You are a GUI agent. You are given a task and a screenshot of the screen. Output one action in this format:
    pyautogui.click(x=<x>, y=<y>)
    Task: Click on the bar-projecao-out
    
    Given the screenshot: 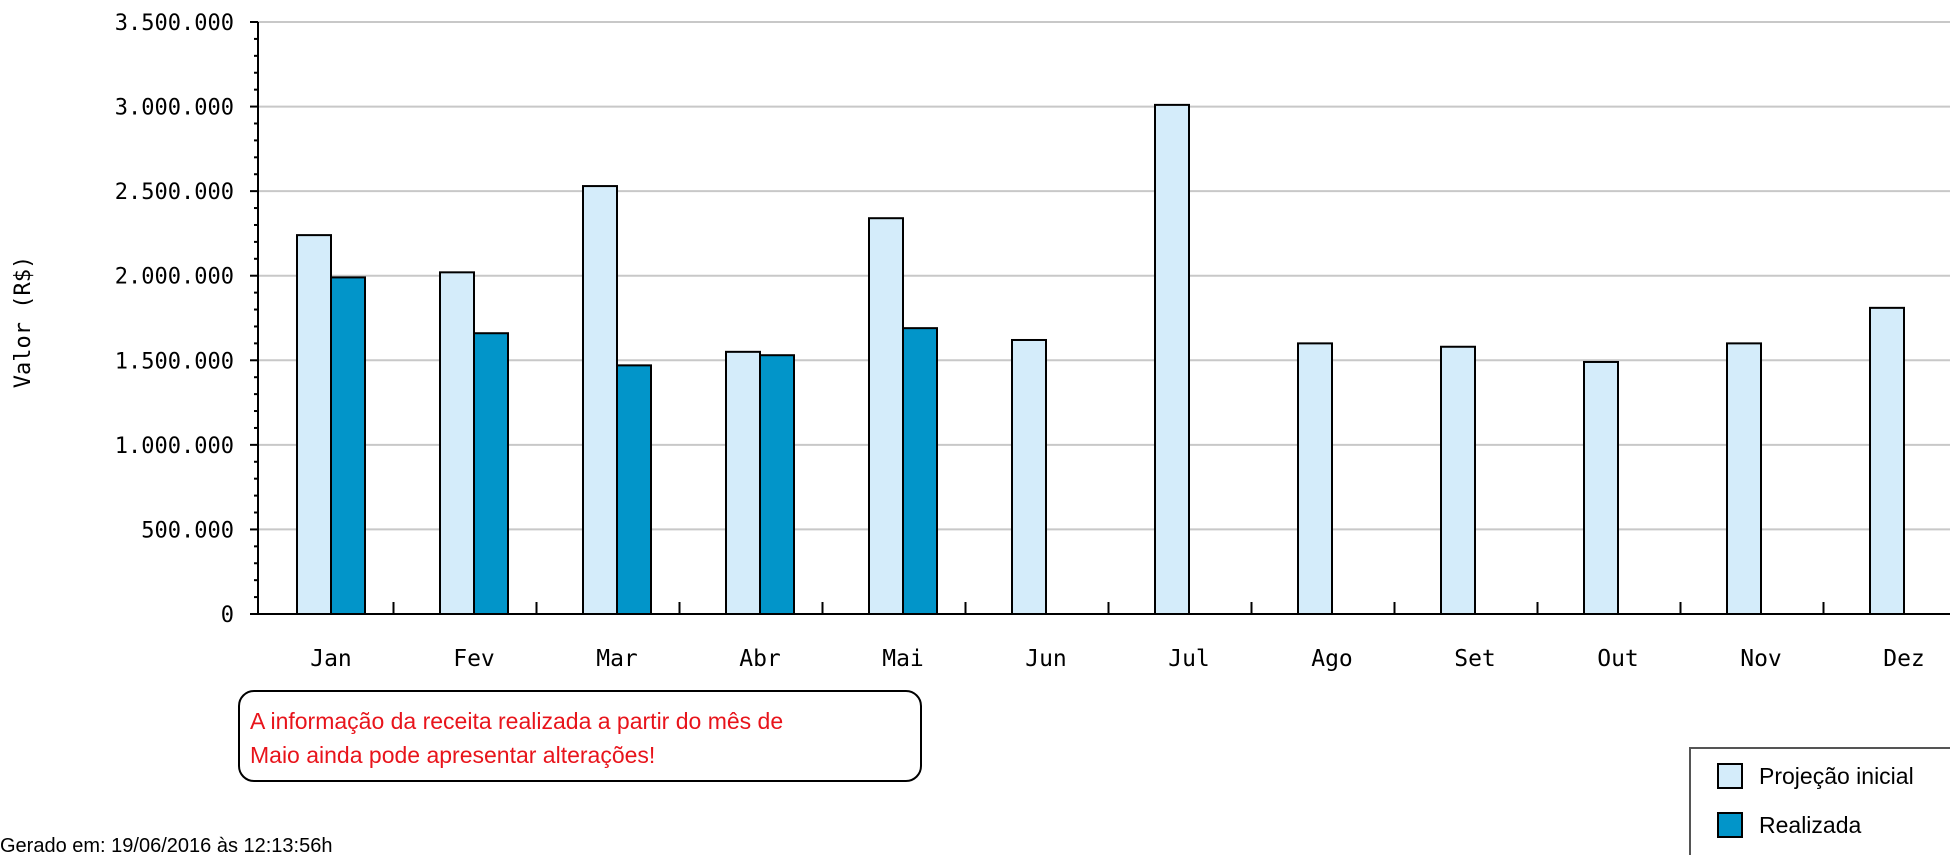 What is the action you would take?
    pyautogui.click(x=1601, y=487)
    